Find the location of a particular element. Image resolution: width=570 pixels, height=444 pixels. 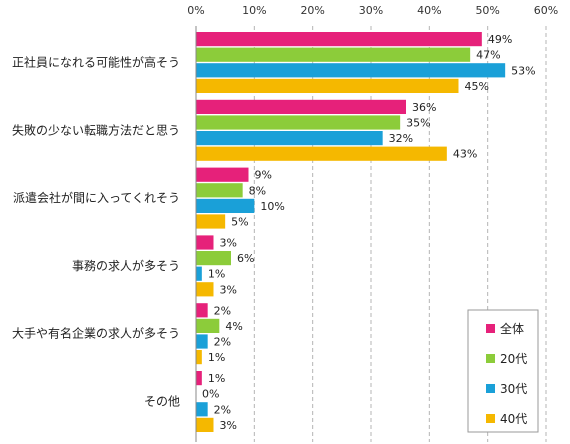

x-tick-label: 20% is located at coordinates (312, 10).